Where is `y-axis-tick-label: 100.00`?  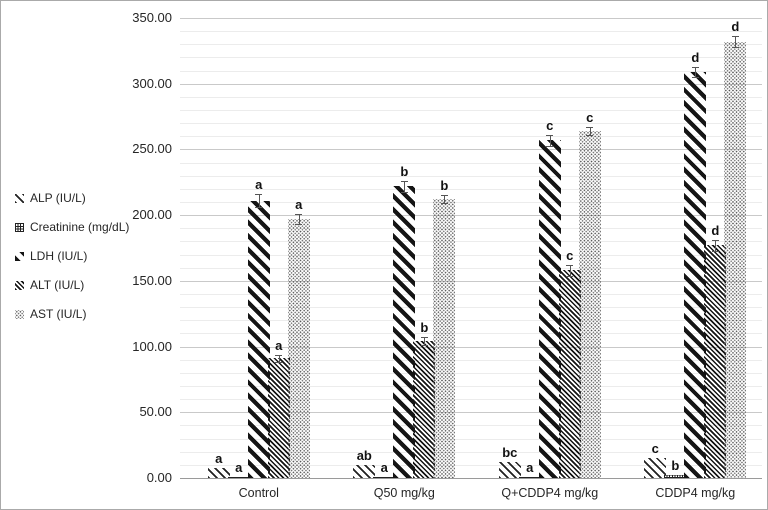 y-axis-tick-label: 100.00 is located at coordinates (152, 346).